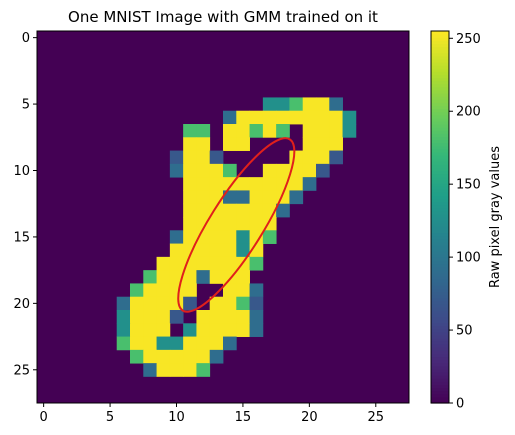 This screenshot has width=515, height=435. Describe the element at coordinates (495, 217) in the screenshot. I see `colorbar-label: Raw pixel gray values` at that location.